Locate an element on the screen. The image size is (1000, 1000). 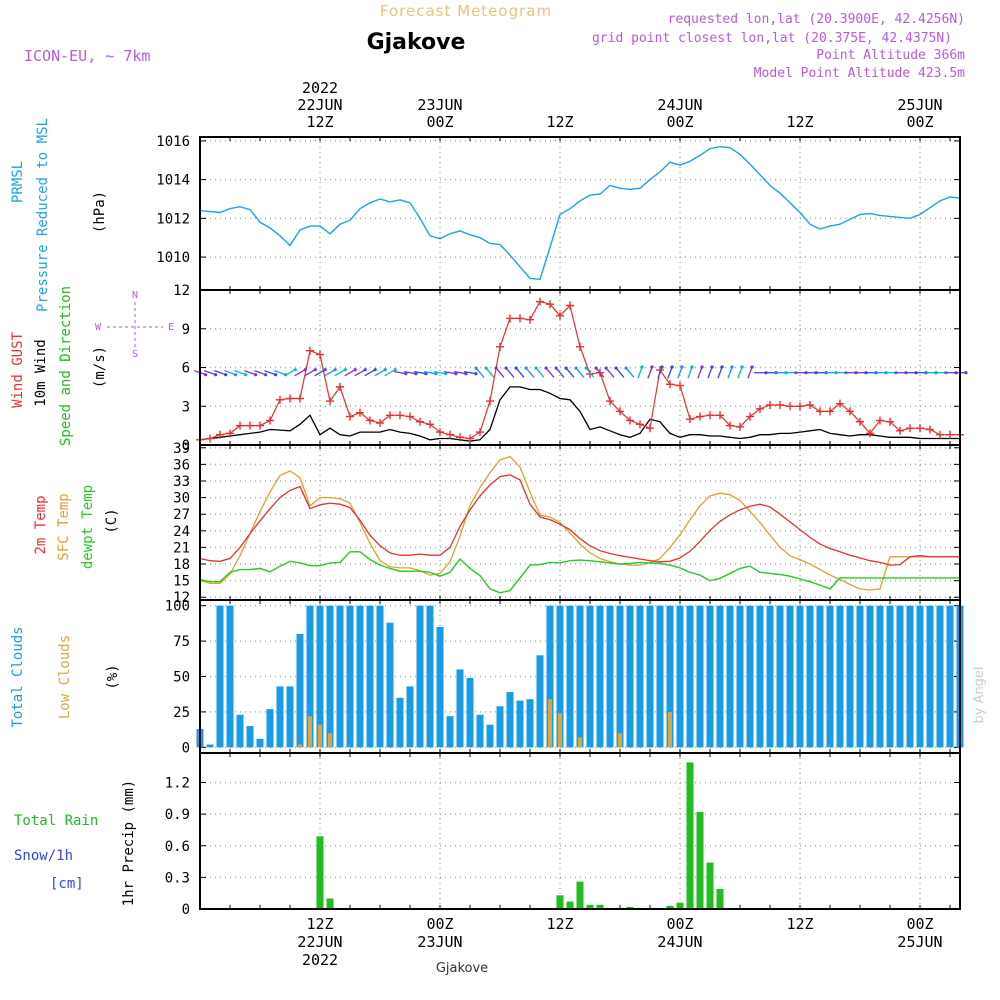
y-tick-label: 50 is located at coordinates (181, 678).